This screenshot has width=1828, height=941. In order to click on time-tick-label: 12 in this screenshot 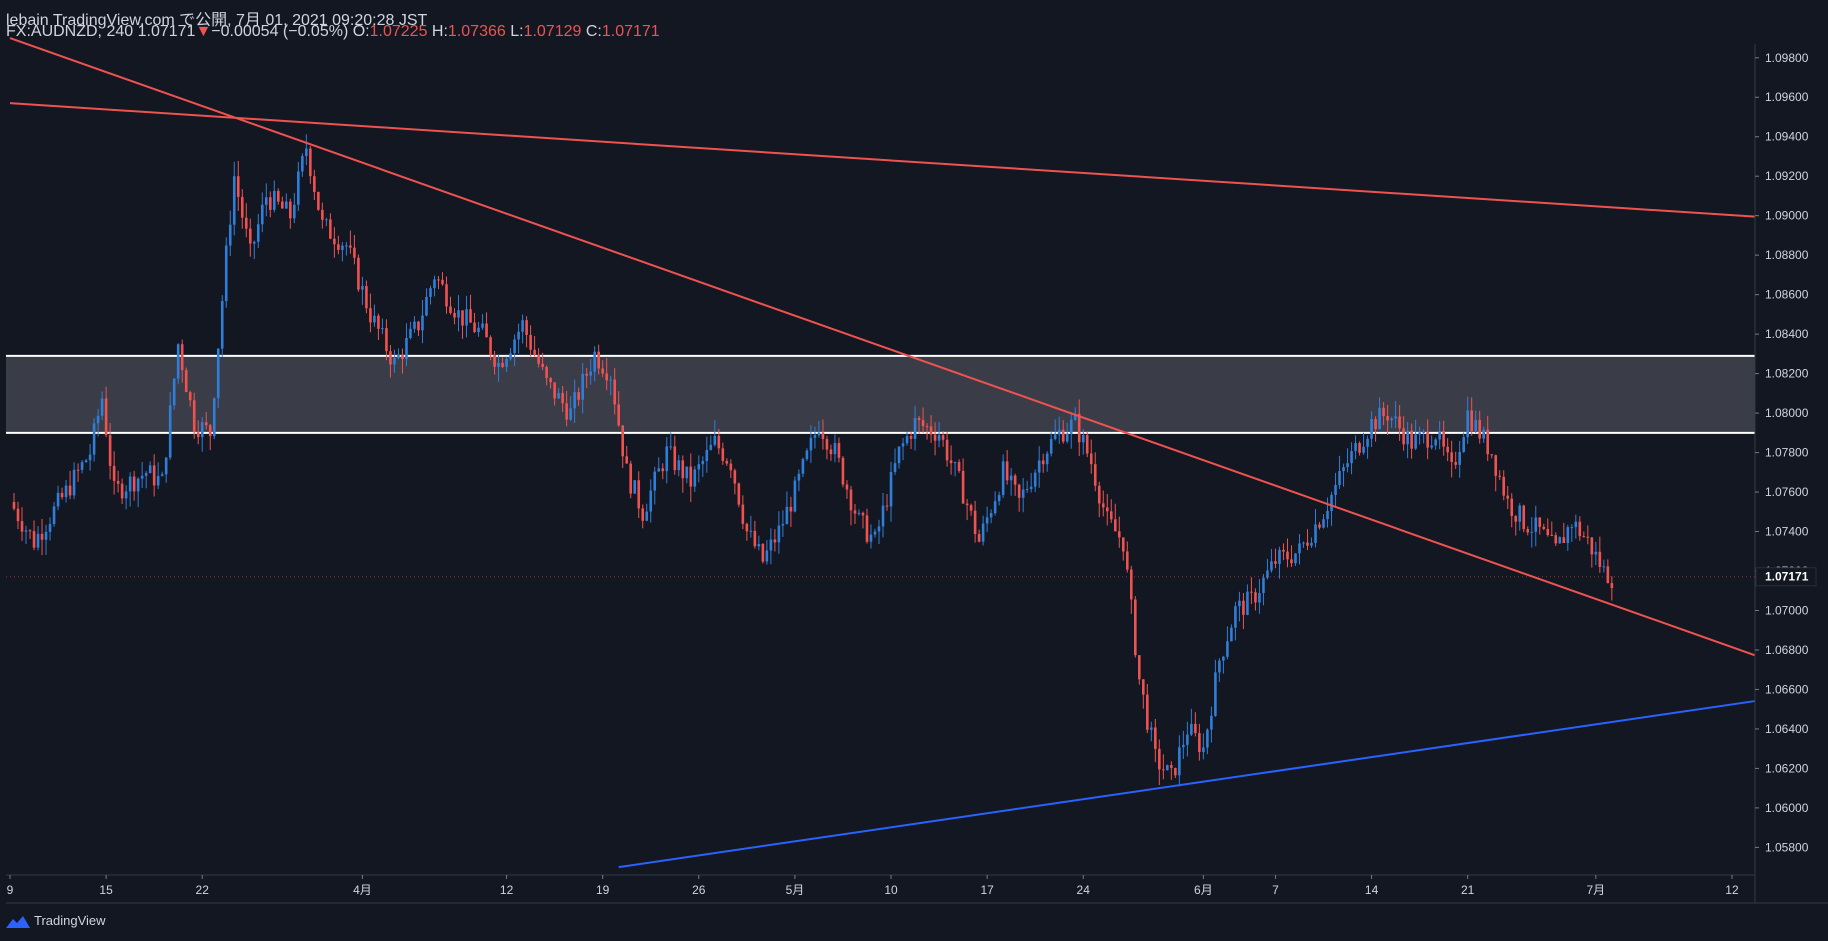, I will do `click(1732, 890)`.